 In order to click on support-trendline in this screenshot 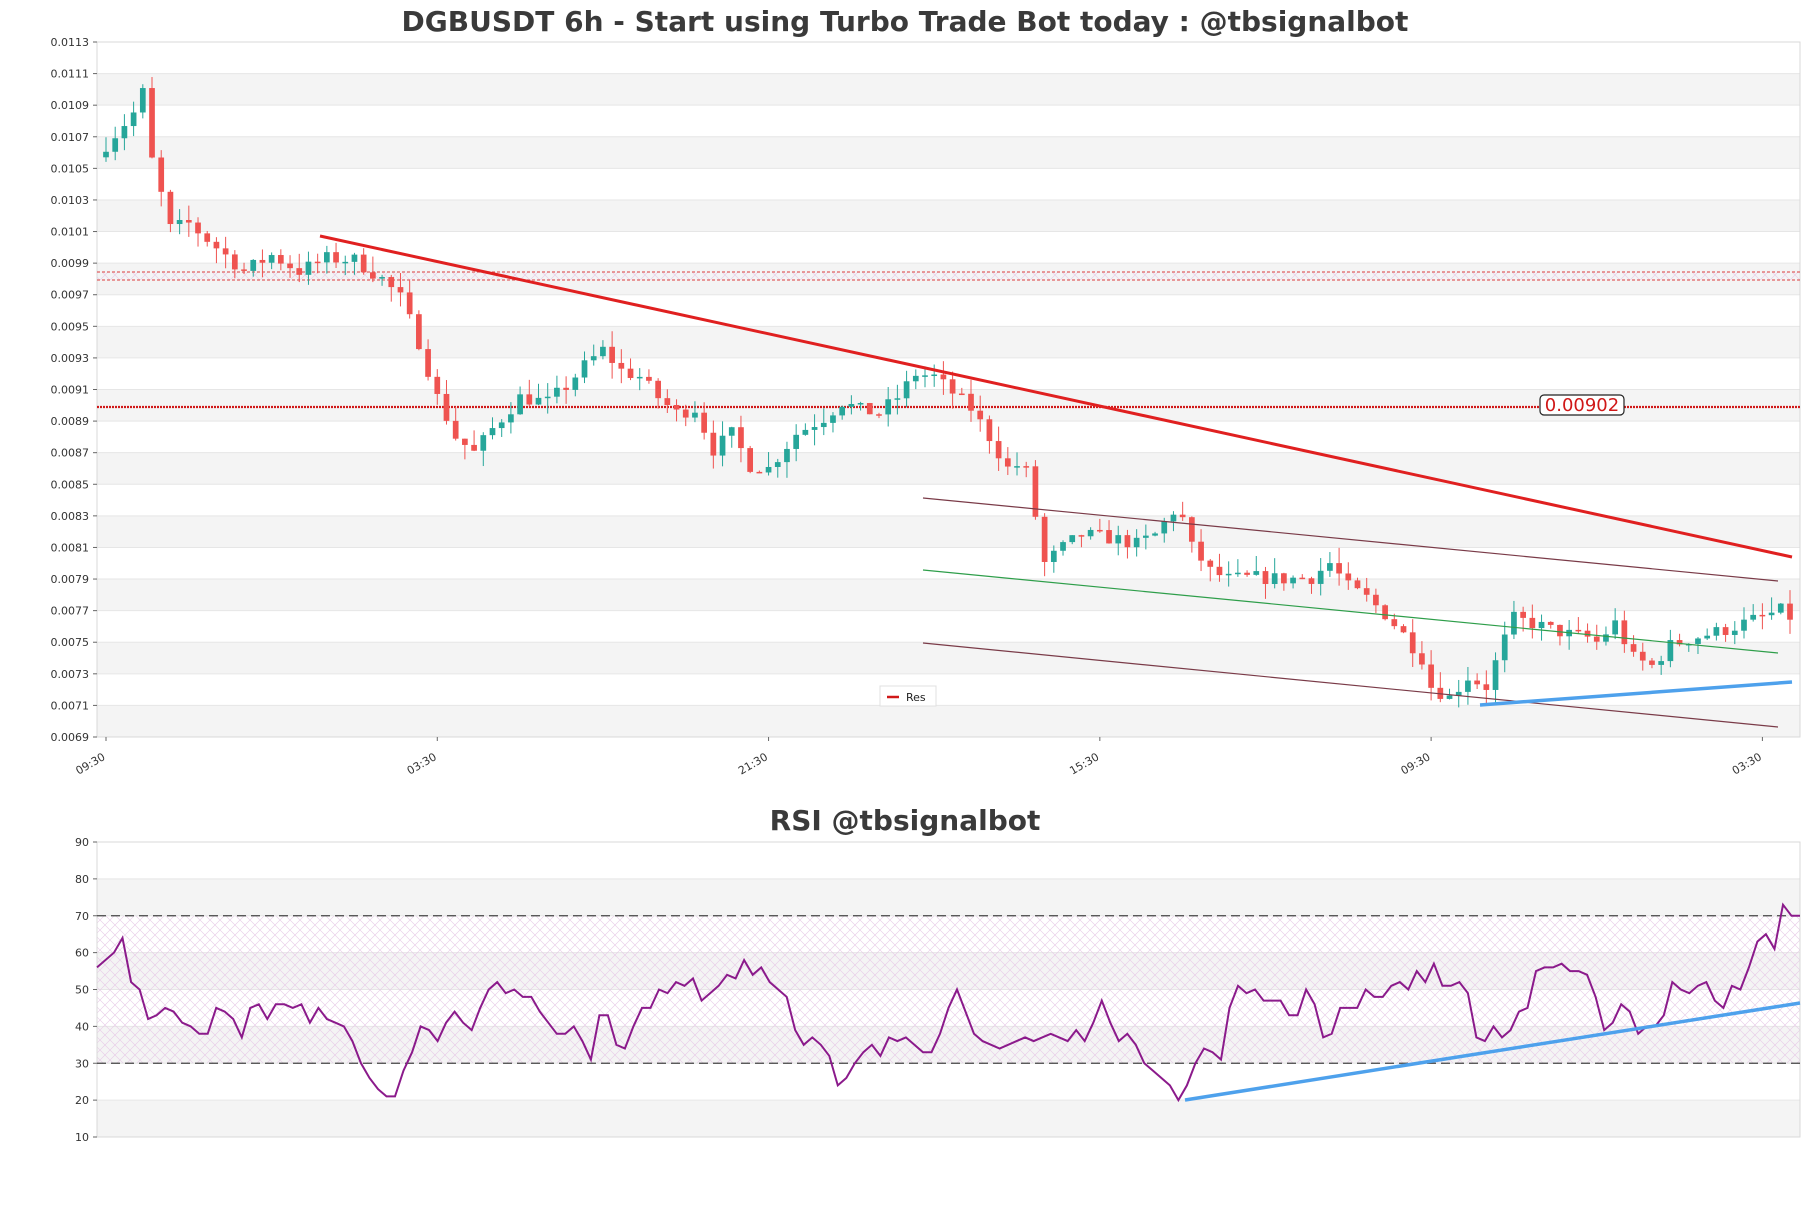, I will do `click(1636, 693)`.